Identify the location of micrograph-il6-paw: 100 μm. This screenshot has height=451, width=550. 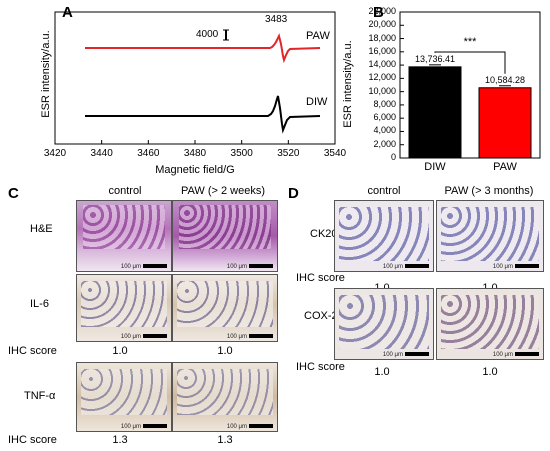
(225, 308).